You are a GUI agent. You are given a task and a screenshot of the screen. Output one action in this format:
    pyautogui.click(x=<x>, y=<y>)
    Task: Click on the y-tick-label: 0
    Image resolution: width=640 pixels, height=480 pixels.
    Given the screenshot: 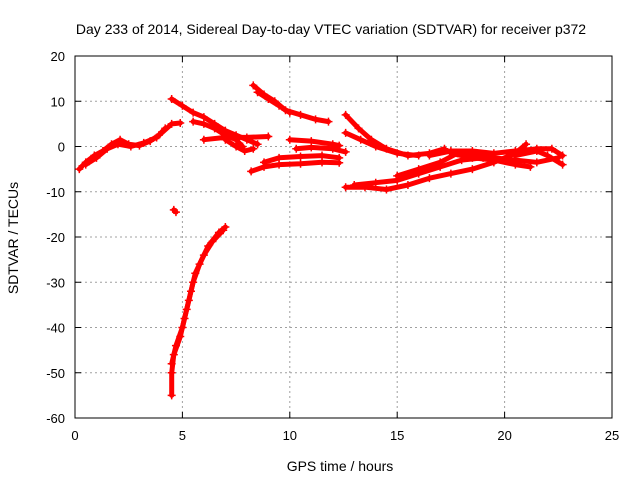 What is the action you would take?
    pyautogui.click(x=61, y=147)
    